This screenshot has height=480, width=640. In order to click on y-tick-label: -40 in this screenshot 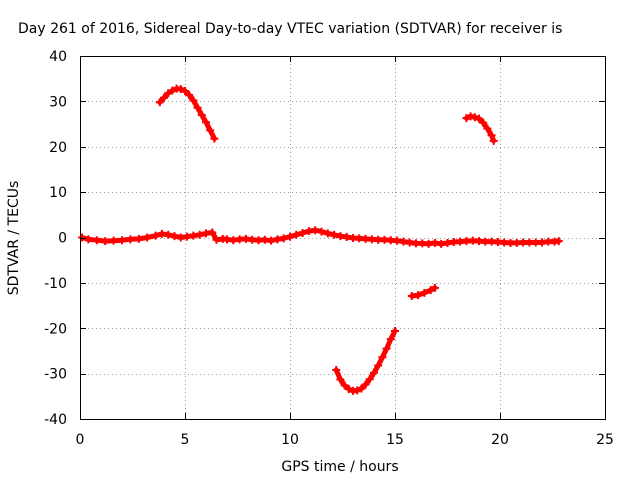, I will do `click(55, 420)`.